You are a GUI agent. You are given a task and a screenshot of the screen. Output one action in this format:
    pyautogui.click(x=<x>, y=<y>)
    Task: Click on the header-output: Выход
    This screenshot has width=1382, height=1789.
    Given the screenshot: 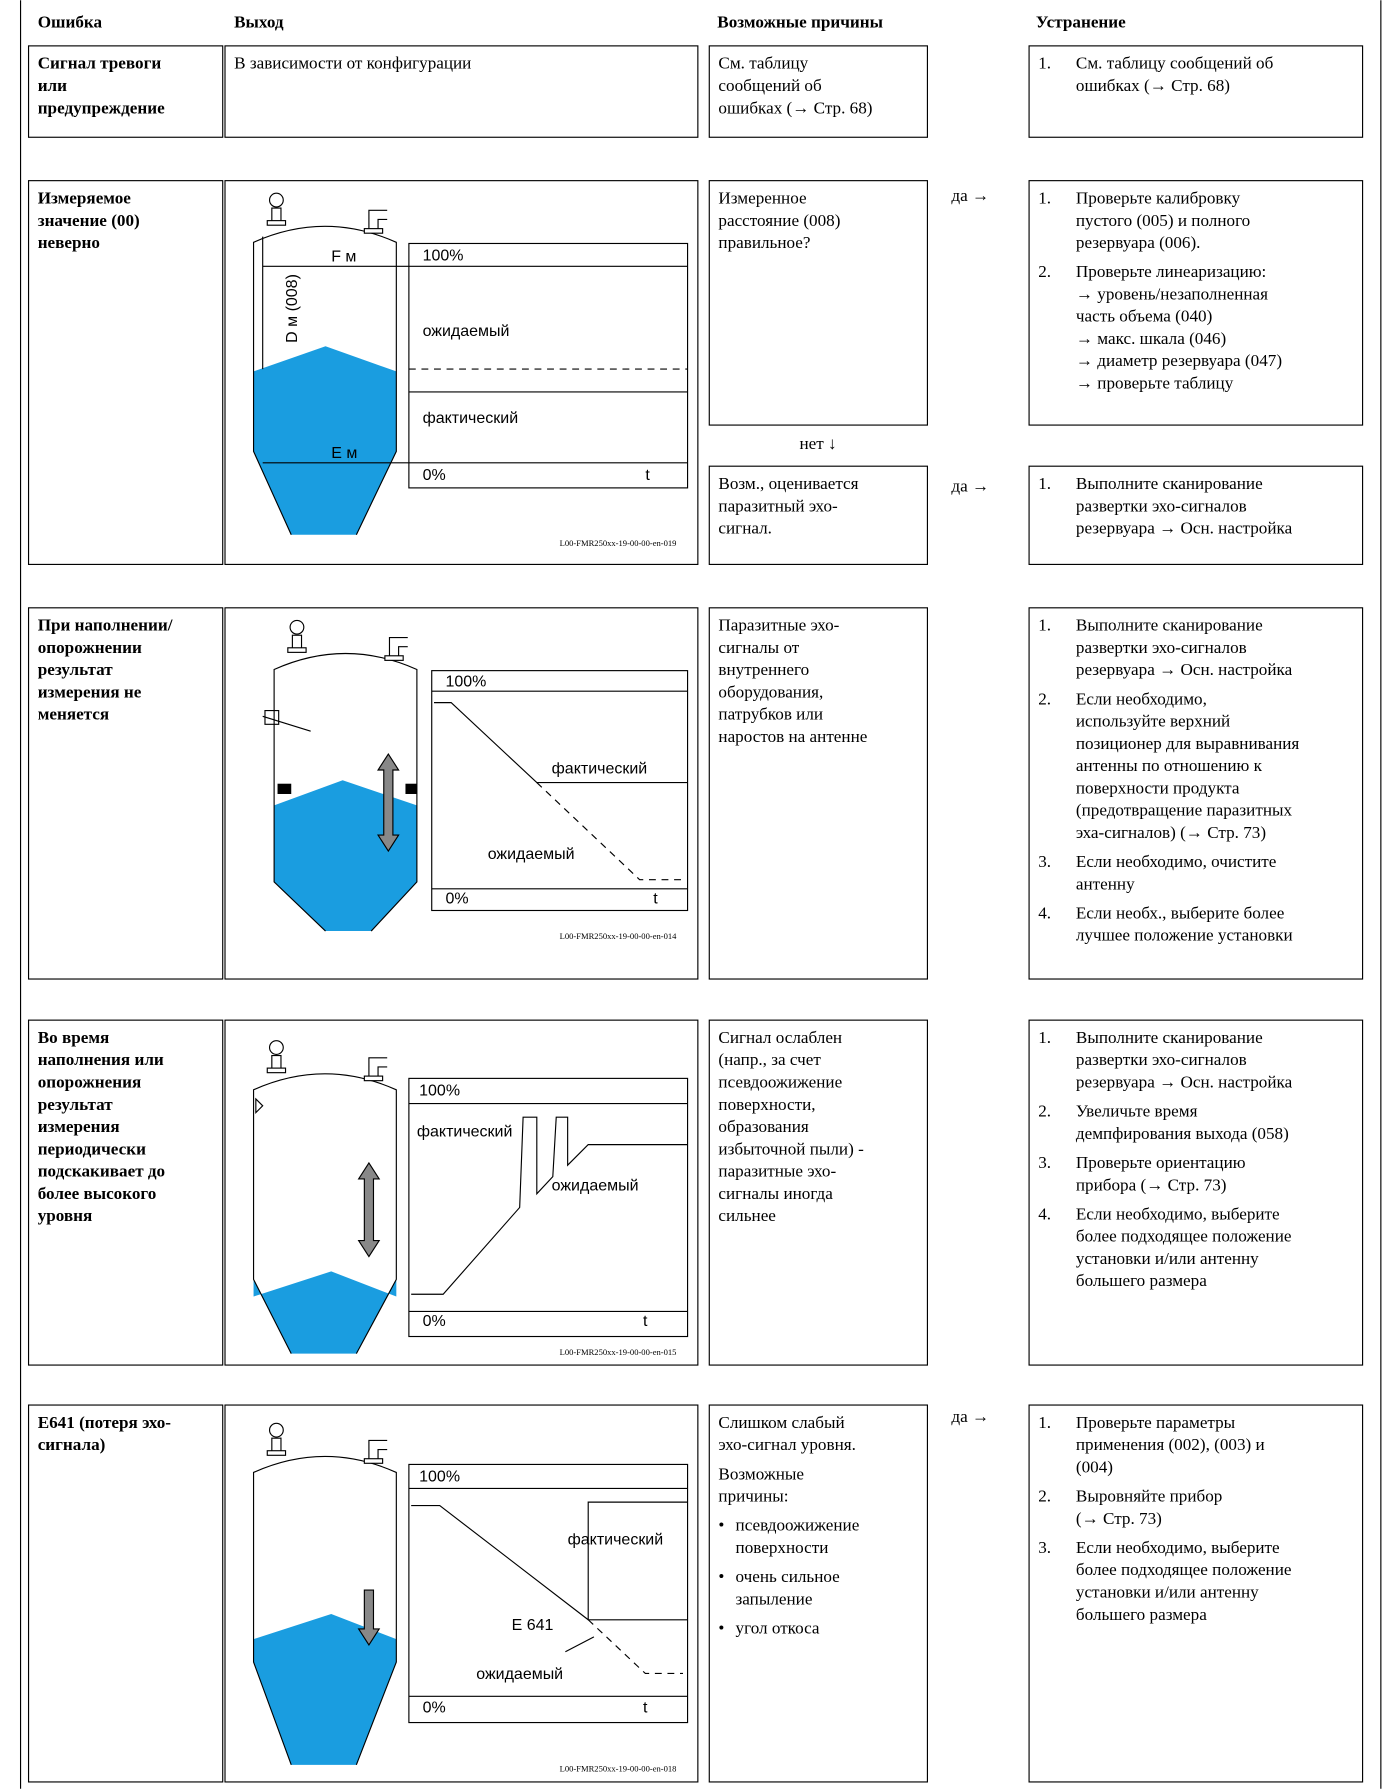 What is the action you would take?
    pyautogui.click(x=259, y=22)
    